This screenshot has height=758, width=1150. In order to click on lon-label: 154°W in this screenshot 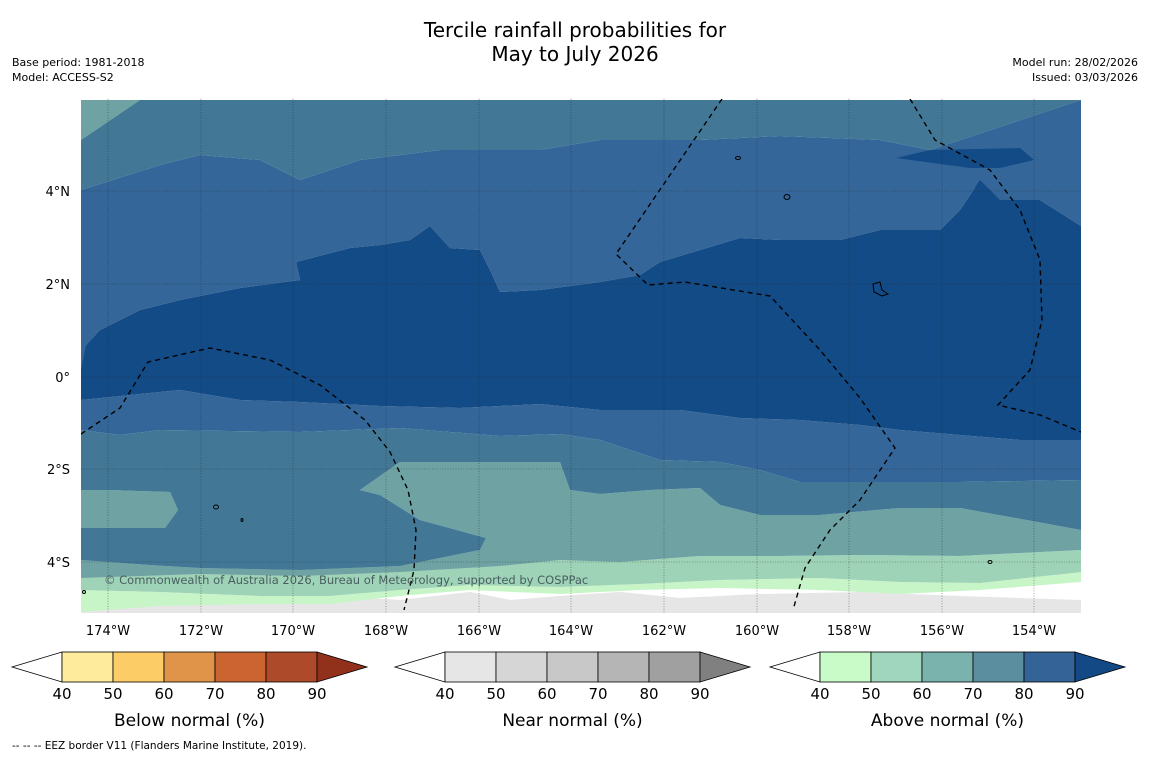, I will do `click(1034, 631)`.